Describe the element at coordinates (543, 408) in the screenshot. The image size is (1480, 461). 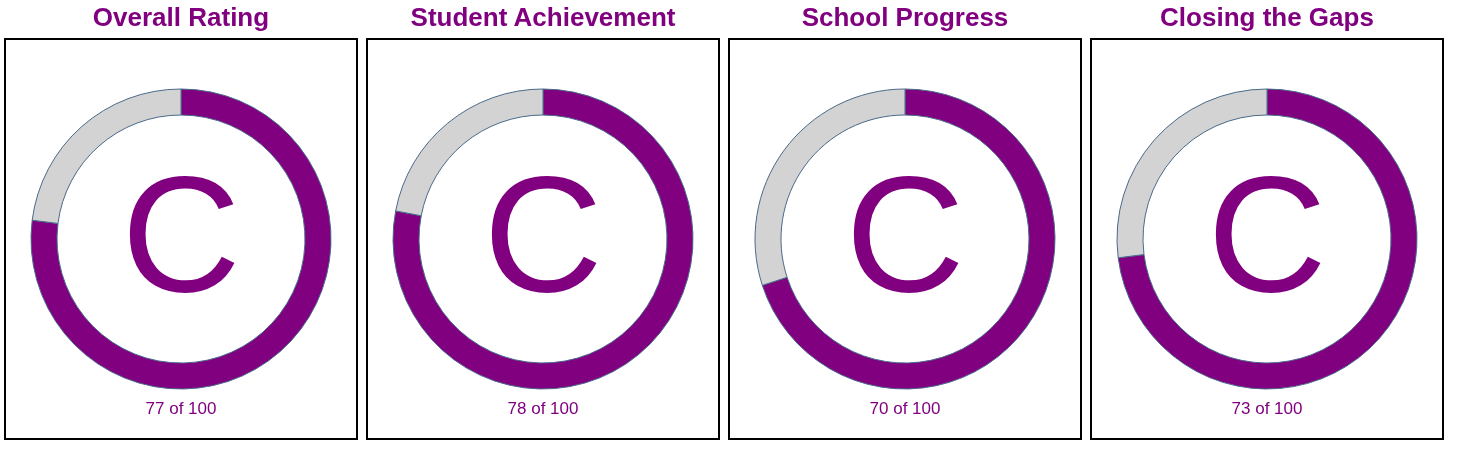
I see `text: 78 of 100` at that location.